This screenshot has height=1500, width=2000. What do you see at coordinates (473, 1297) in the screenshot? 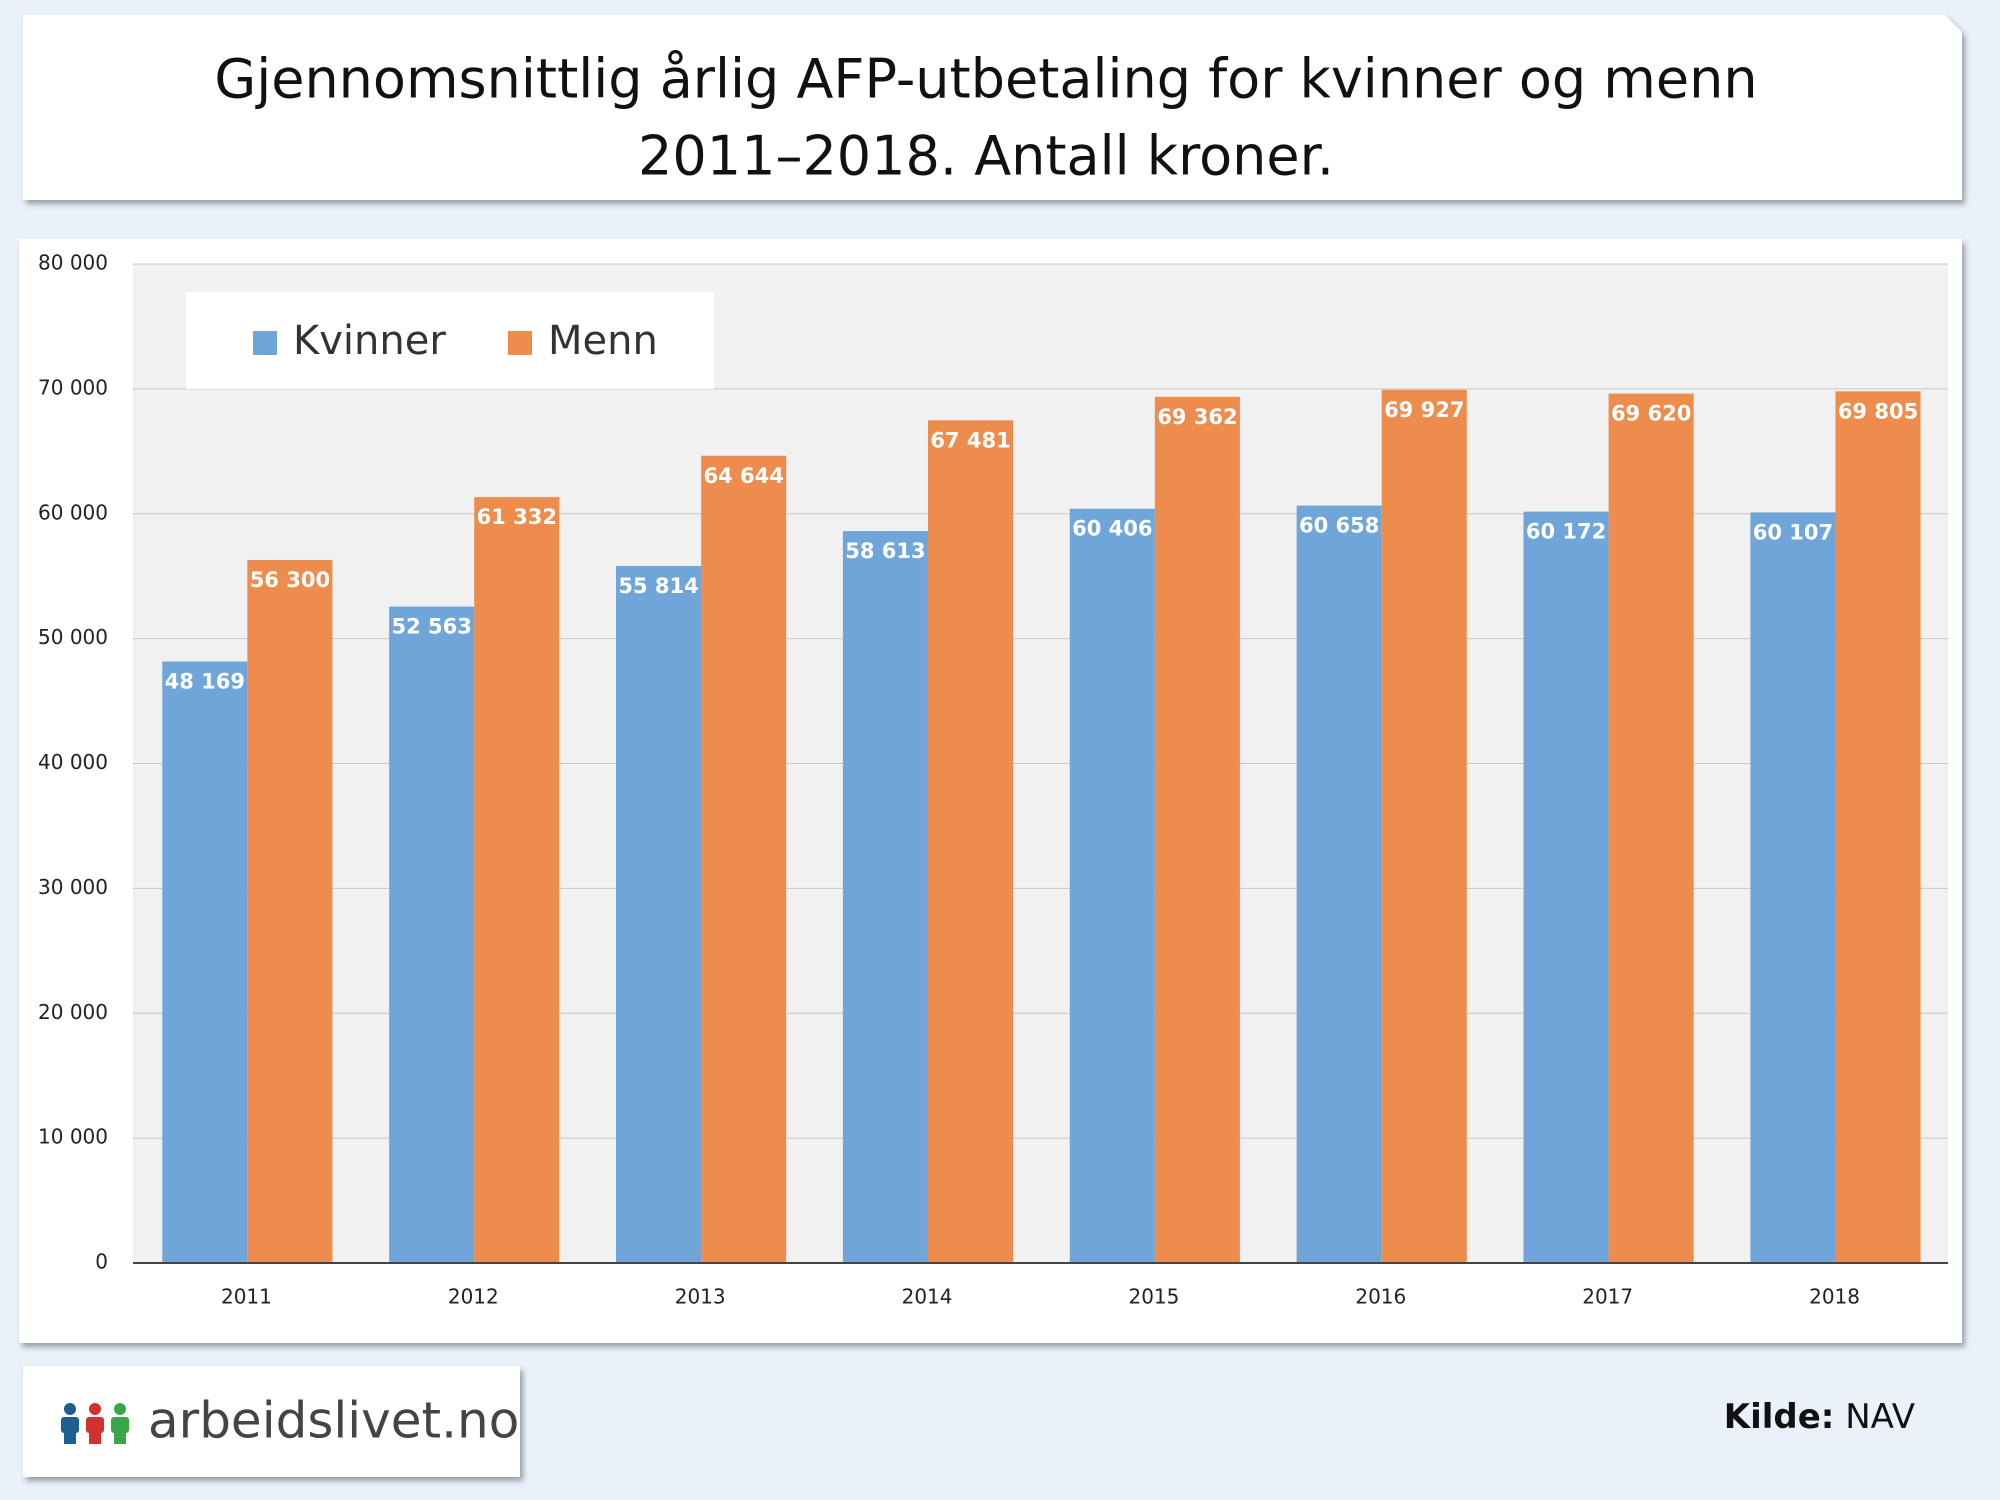
I see `x-tick-label: 2012` at bounding box center [473, 1297].